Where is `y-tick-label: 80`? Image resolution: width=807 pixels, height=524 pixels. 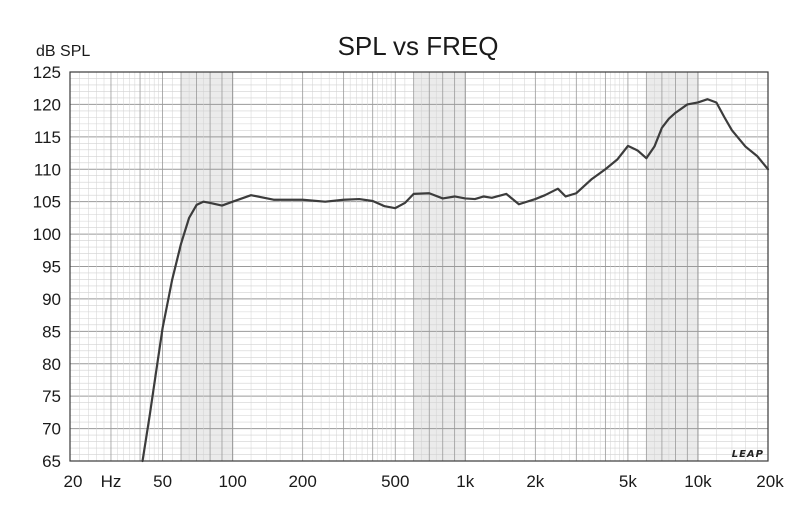 y-tick-label: 80 is located at coordinates (51, 364).